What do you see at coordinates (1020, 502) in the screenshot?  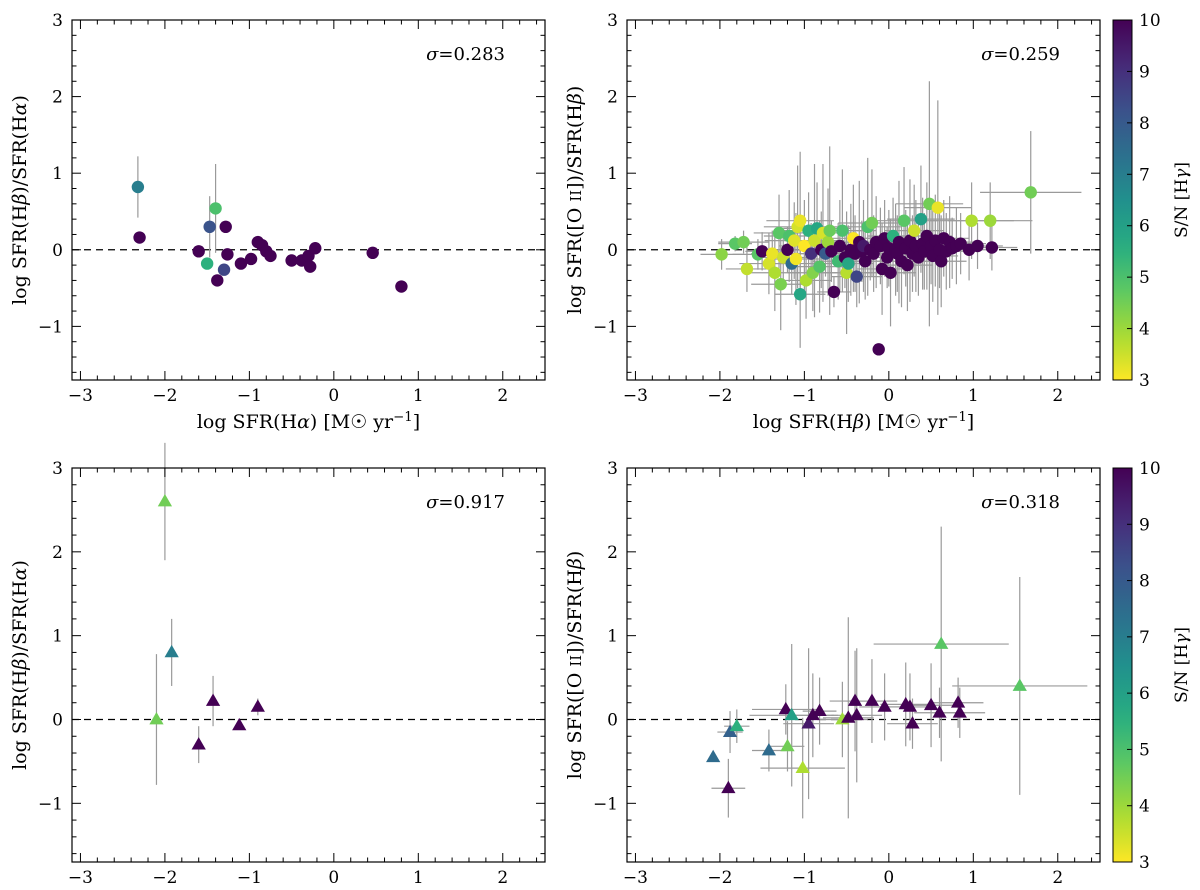 I see `sigma-annotation: σ=0.318` at bounding box center [1020, 502].